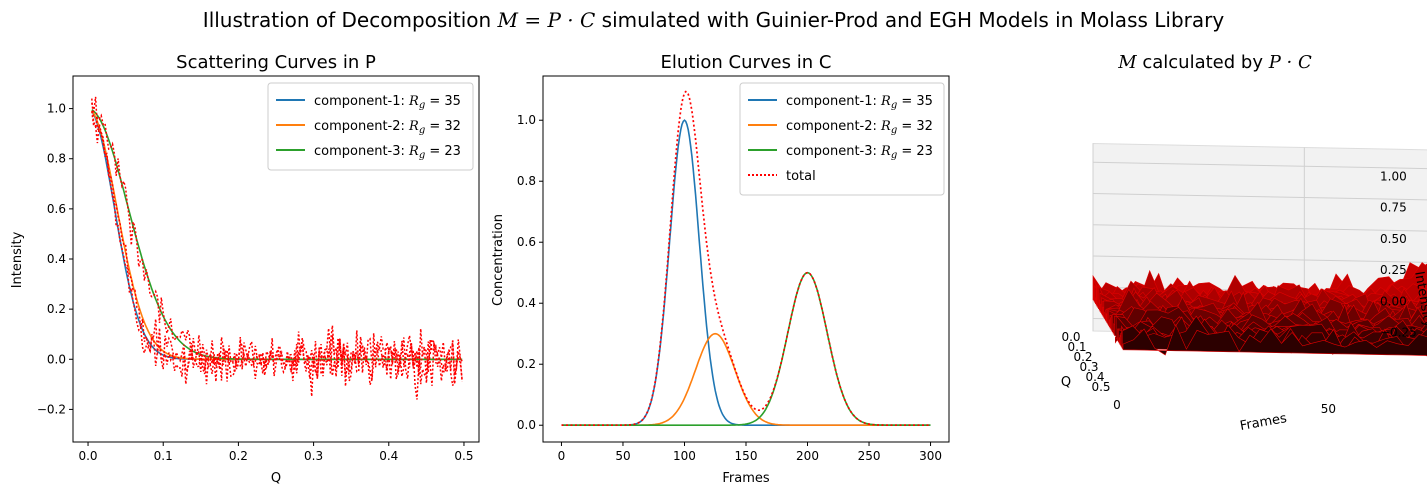 The image size is (1427, 495). Describe the element at coordinates (1076, 347) in the screenshot. I see `y-tick-label: 0.1` at that location.